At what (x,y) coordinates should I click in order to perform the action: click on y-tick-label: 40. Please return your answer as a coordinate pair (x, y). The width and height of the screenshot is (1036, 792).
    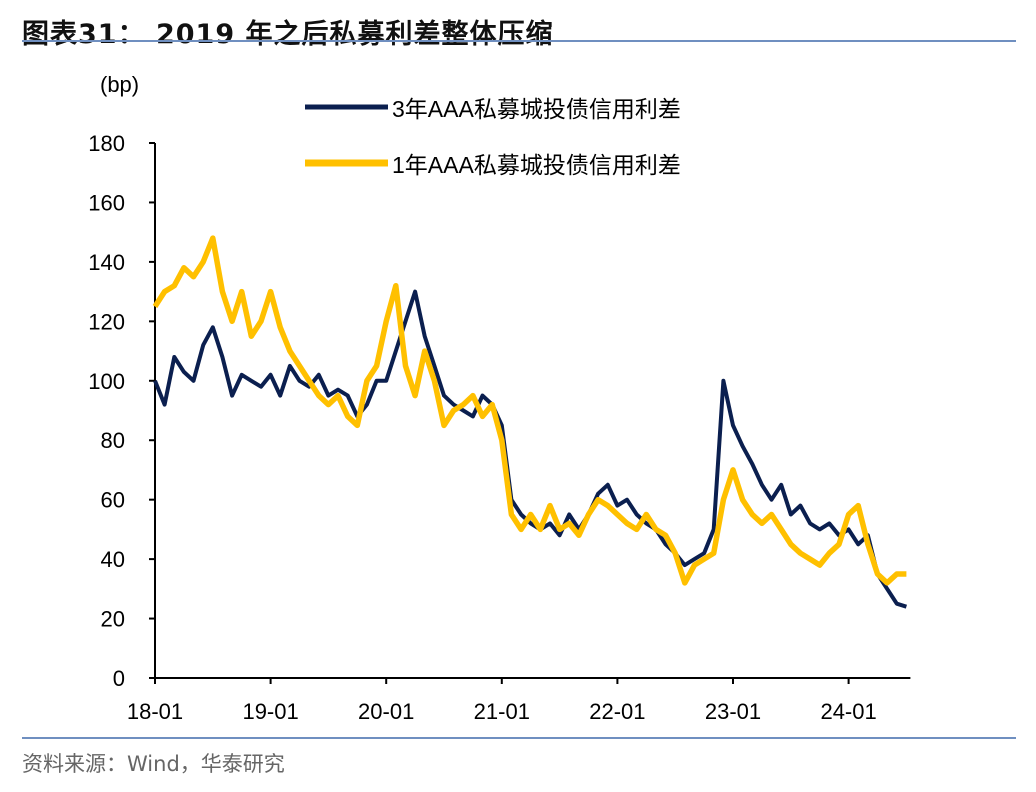
    Looking at the image, I should click on (113, 559).